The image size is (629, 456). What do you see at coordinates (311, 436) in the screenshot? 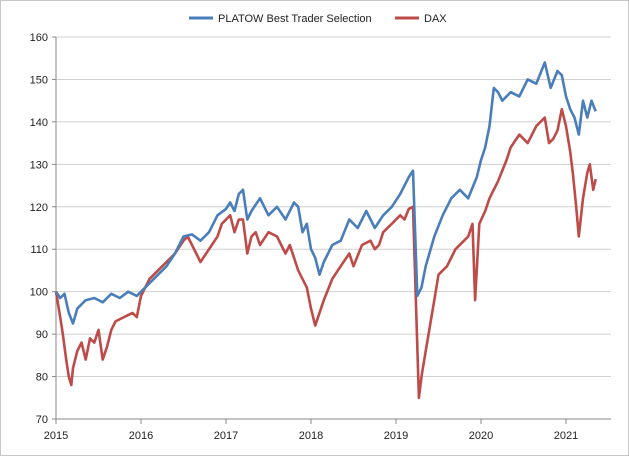
I see `x-tick-label: 2018` at bounding box center [311, 436].